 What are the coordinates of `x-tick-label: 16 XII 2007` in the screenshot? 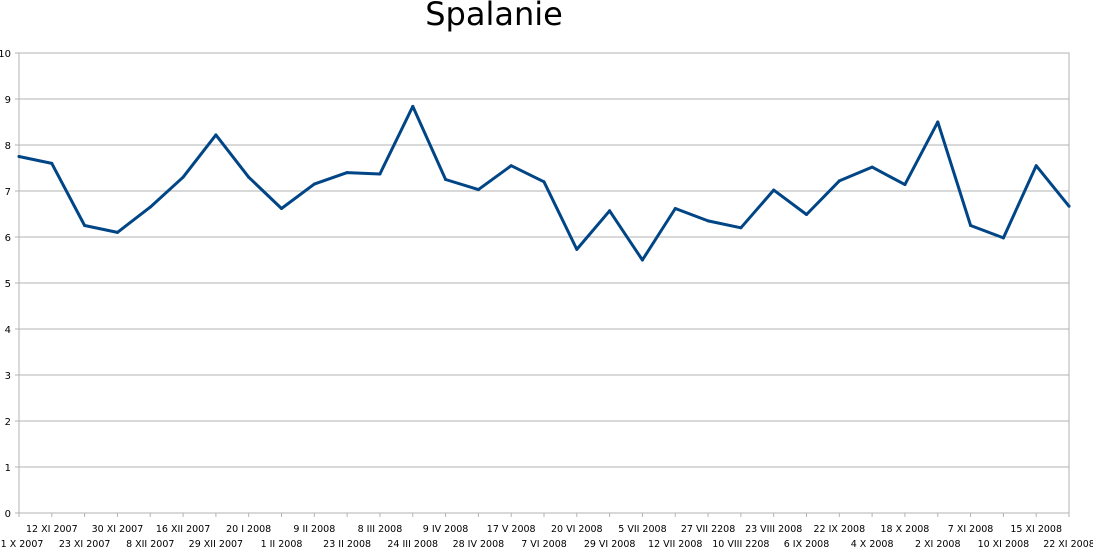 It's located at (183, 529).